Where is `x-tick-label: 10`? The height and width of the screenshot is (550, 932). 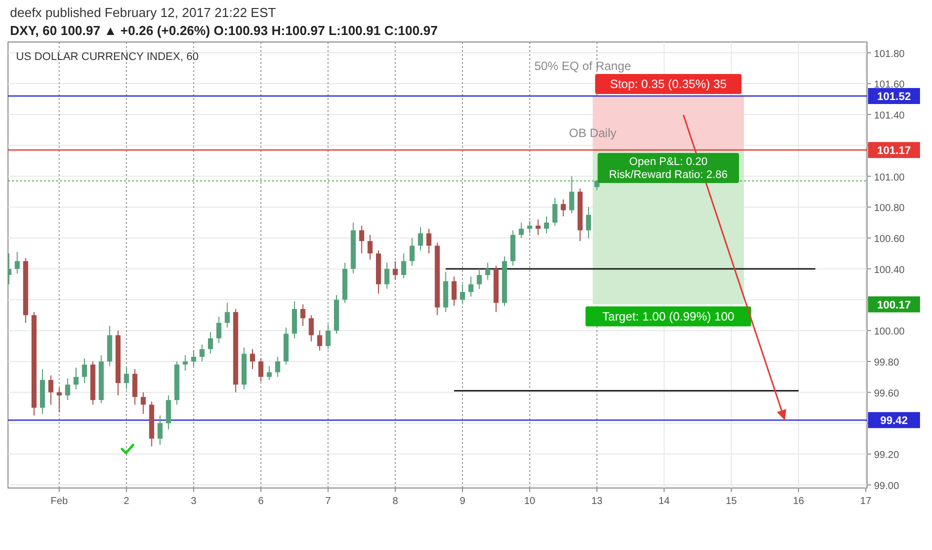 x-tick-label: 10 is located at coordinates (530, 501).